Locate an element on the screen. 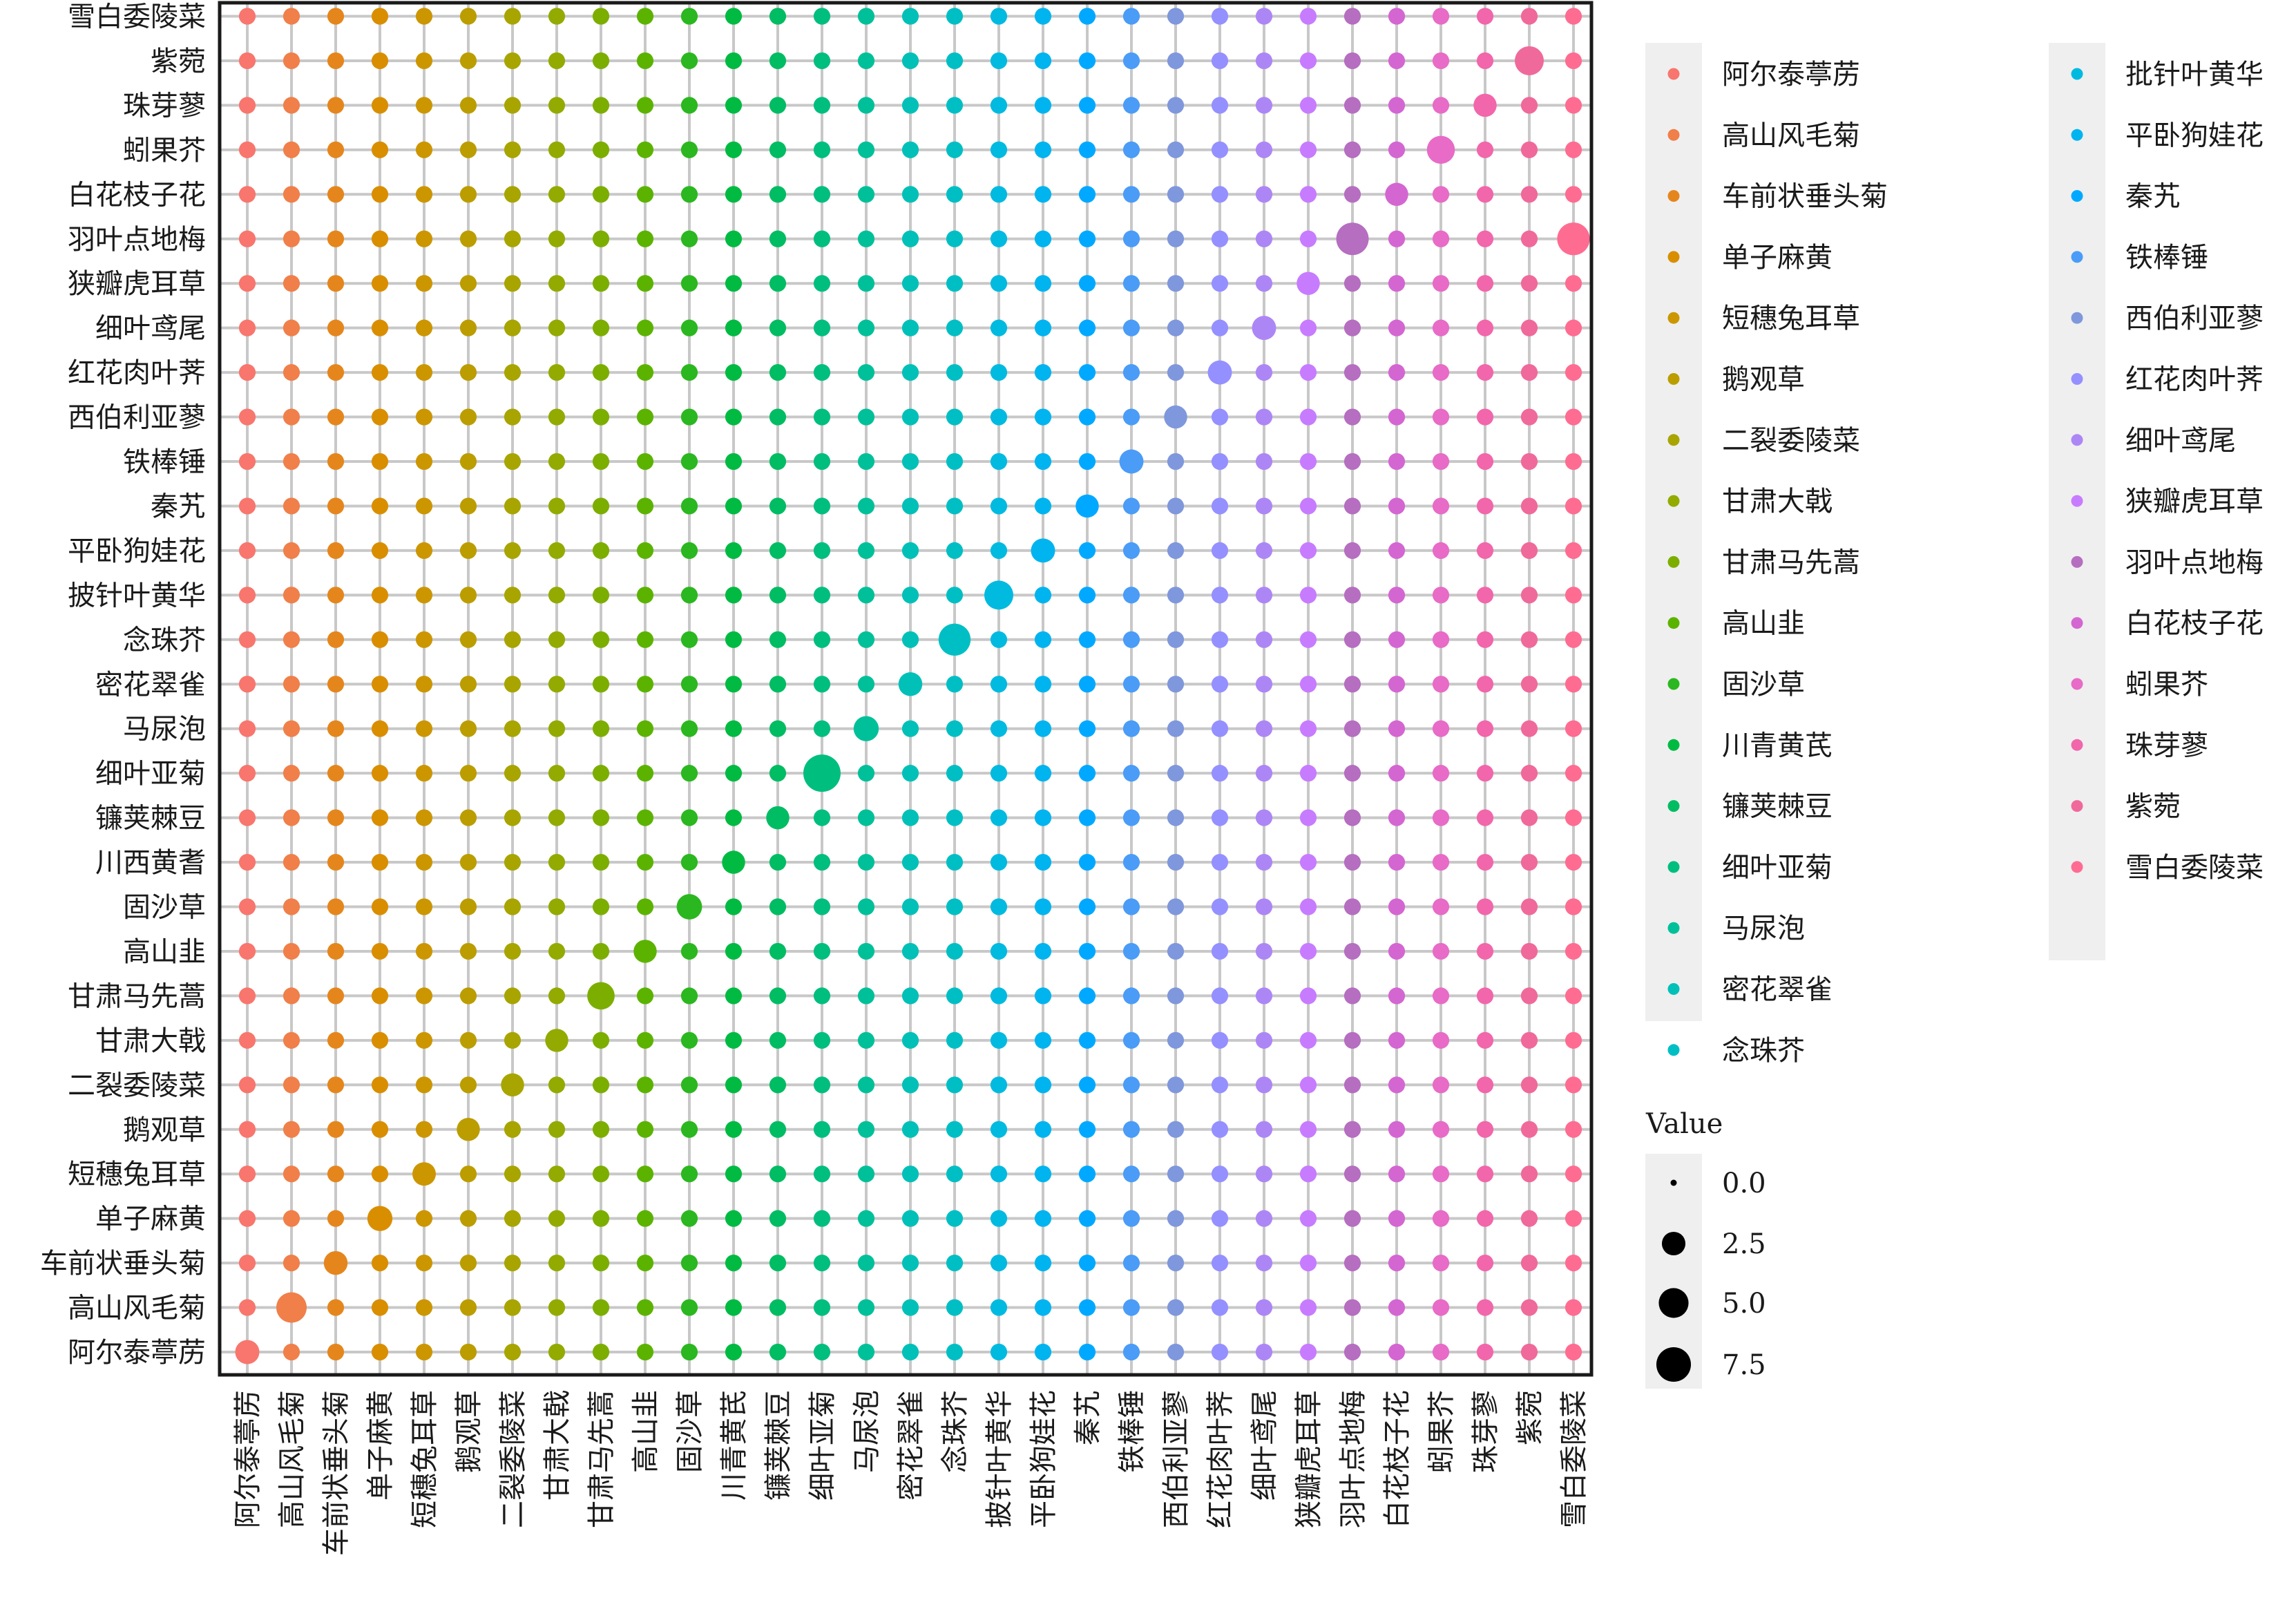 This screenshot has width=2296, height=1598. y-tick-label: 秦艽 is located at coordinates (178, 506).